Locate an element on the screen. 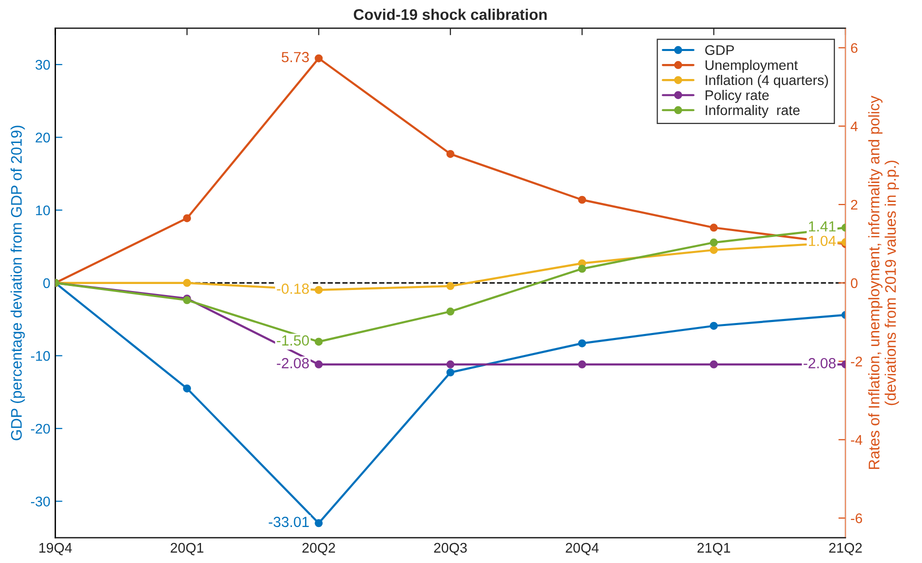 The image size is (922, 563). y-tick-label: 10 is located at coordinates (43, 210).